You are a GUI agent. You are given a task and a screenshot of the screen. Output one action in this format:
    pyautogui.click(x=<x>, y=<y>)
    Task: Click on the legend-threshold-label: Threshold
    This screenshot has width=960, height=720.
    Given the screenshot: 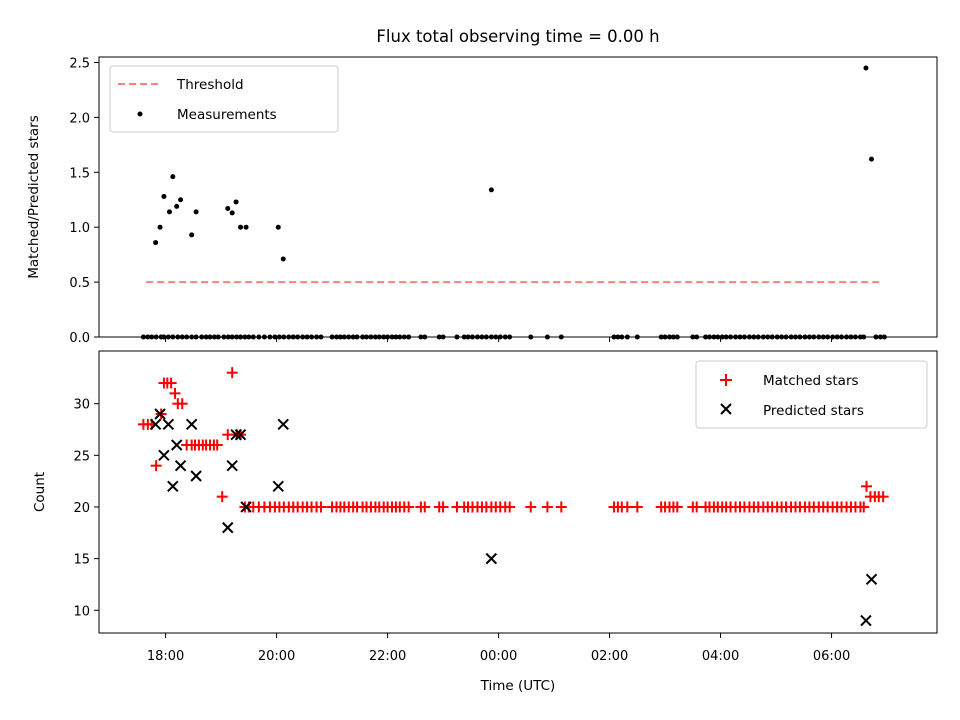 What is the action you would take?
    pyautogui.click(x=210, y=85)
    